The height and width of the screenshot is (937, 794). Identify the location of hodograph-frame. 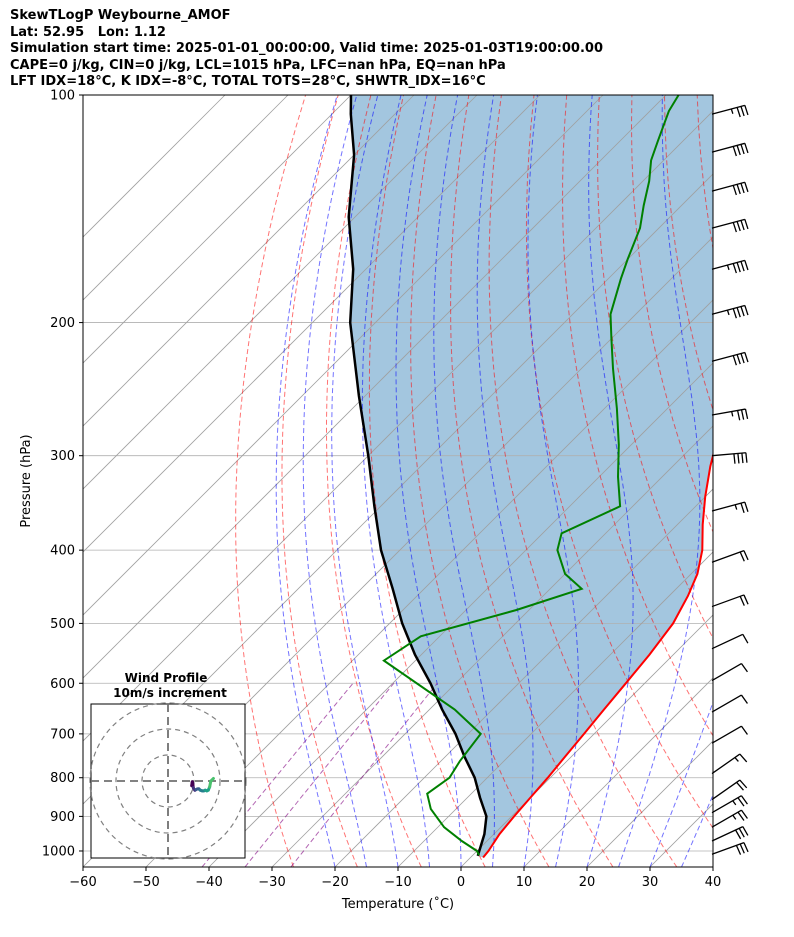
(168, 781).